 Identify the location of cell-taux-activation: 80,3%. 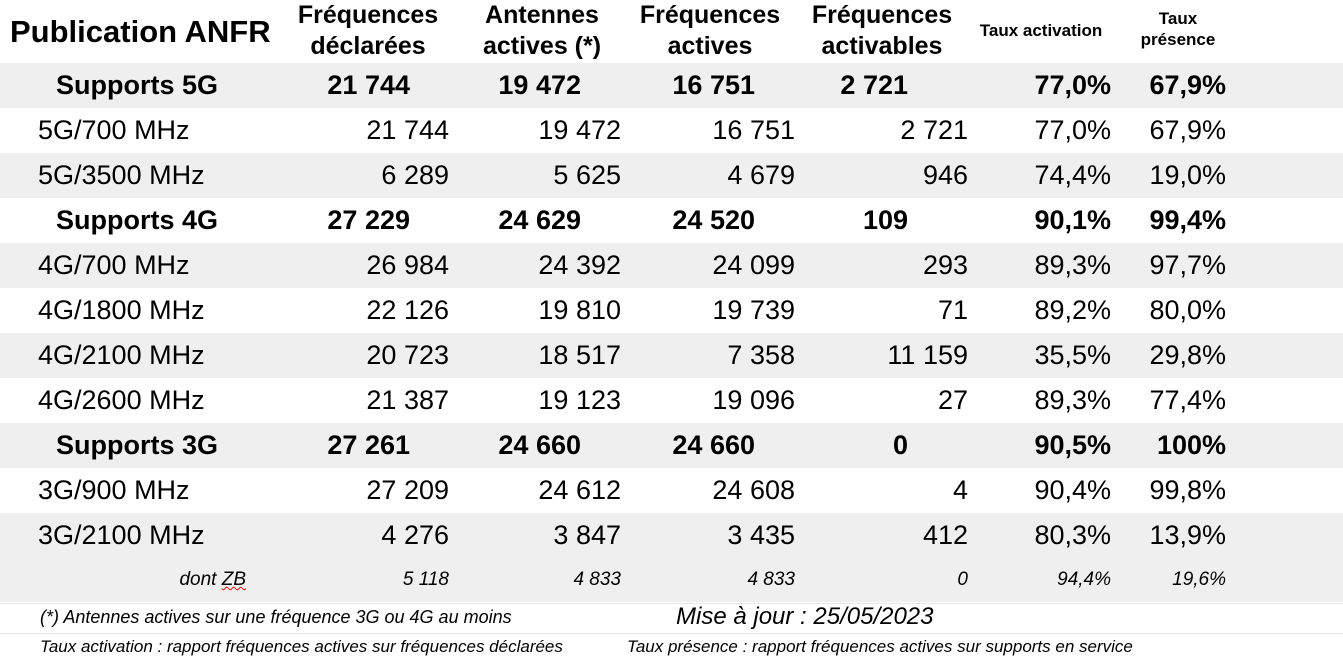
(1072, 535).